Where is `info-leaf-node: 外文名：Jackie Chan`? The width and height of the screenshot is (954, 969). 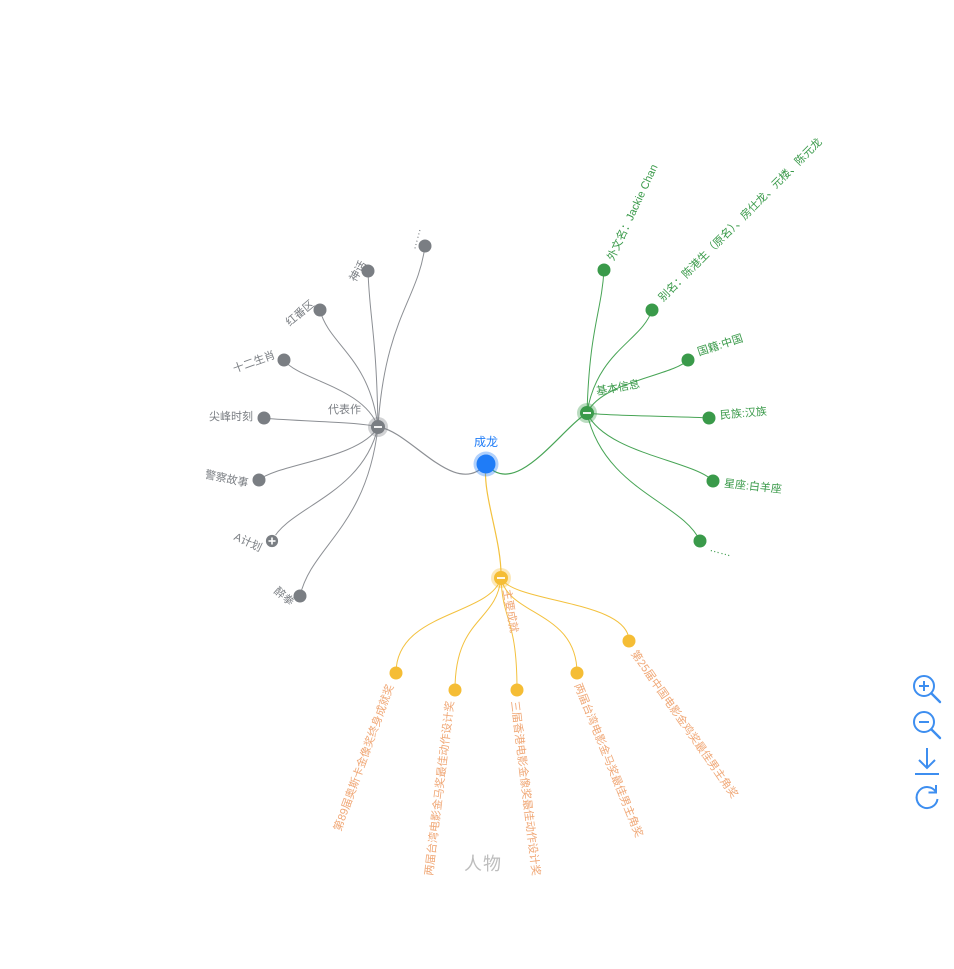 info-leaf-node: 外文名：Jackie Chan is located at coordinates (629, 219).